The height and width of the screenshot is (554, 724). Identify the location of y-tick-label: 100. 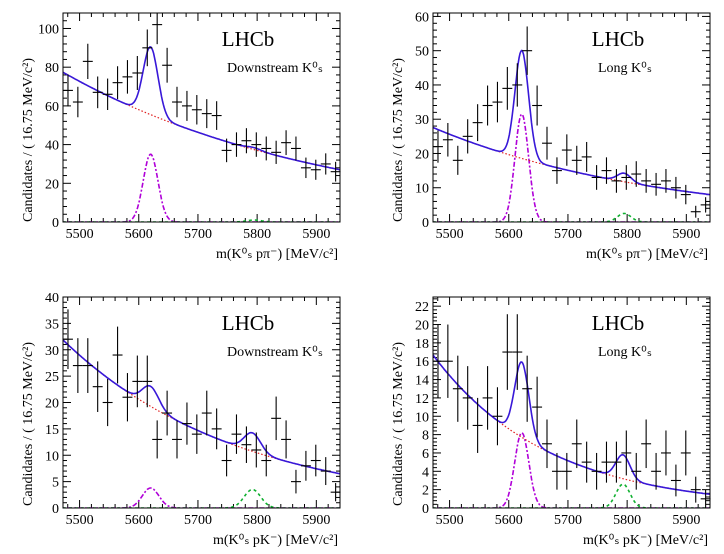
(48, 29).